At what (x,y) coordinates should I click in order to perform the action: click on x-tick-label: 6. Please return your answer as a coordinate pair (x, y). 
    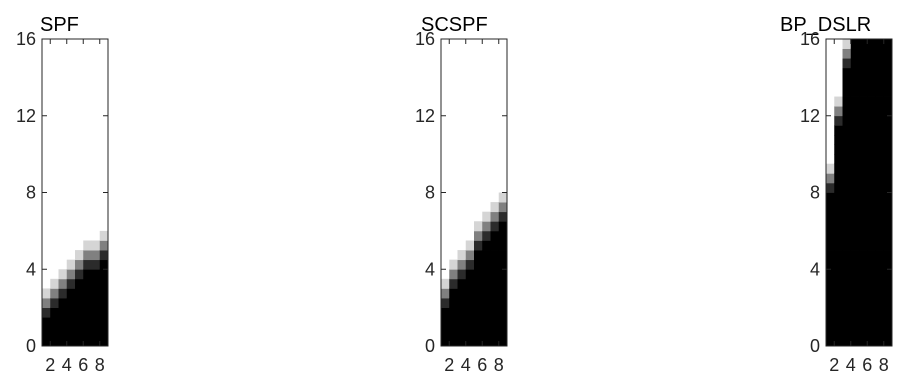
    Looking at the image, I should click on (482, 365).